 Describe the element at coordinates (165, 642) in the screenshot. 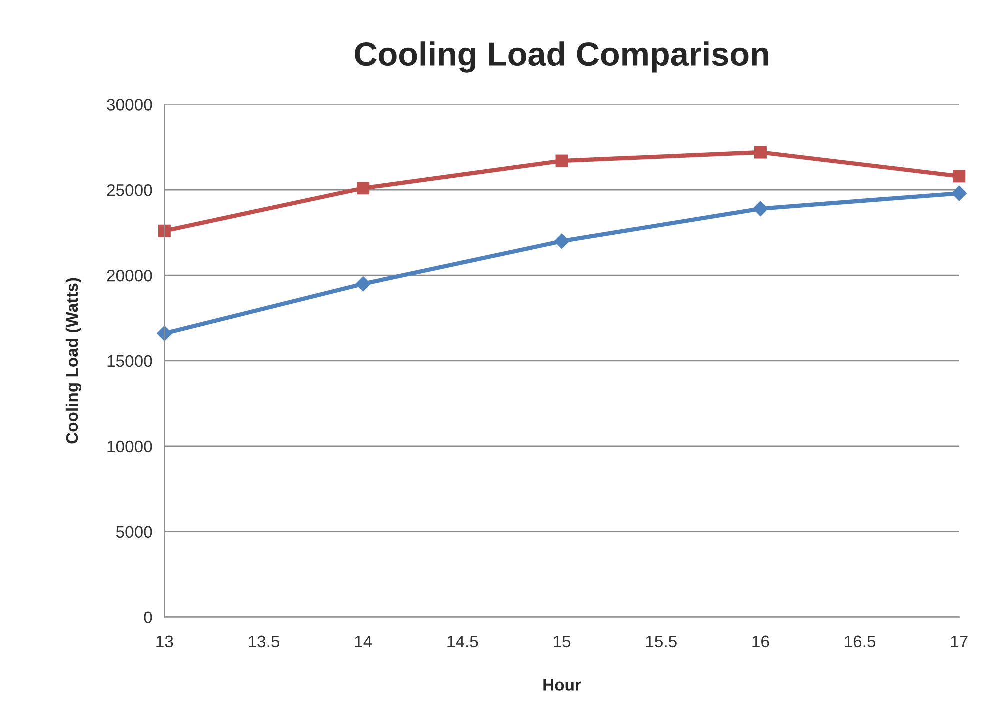

I see `x-tick-label: 13` at that location.